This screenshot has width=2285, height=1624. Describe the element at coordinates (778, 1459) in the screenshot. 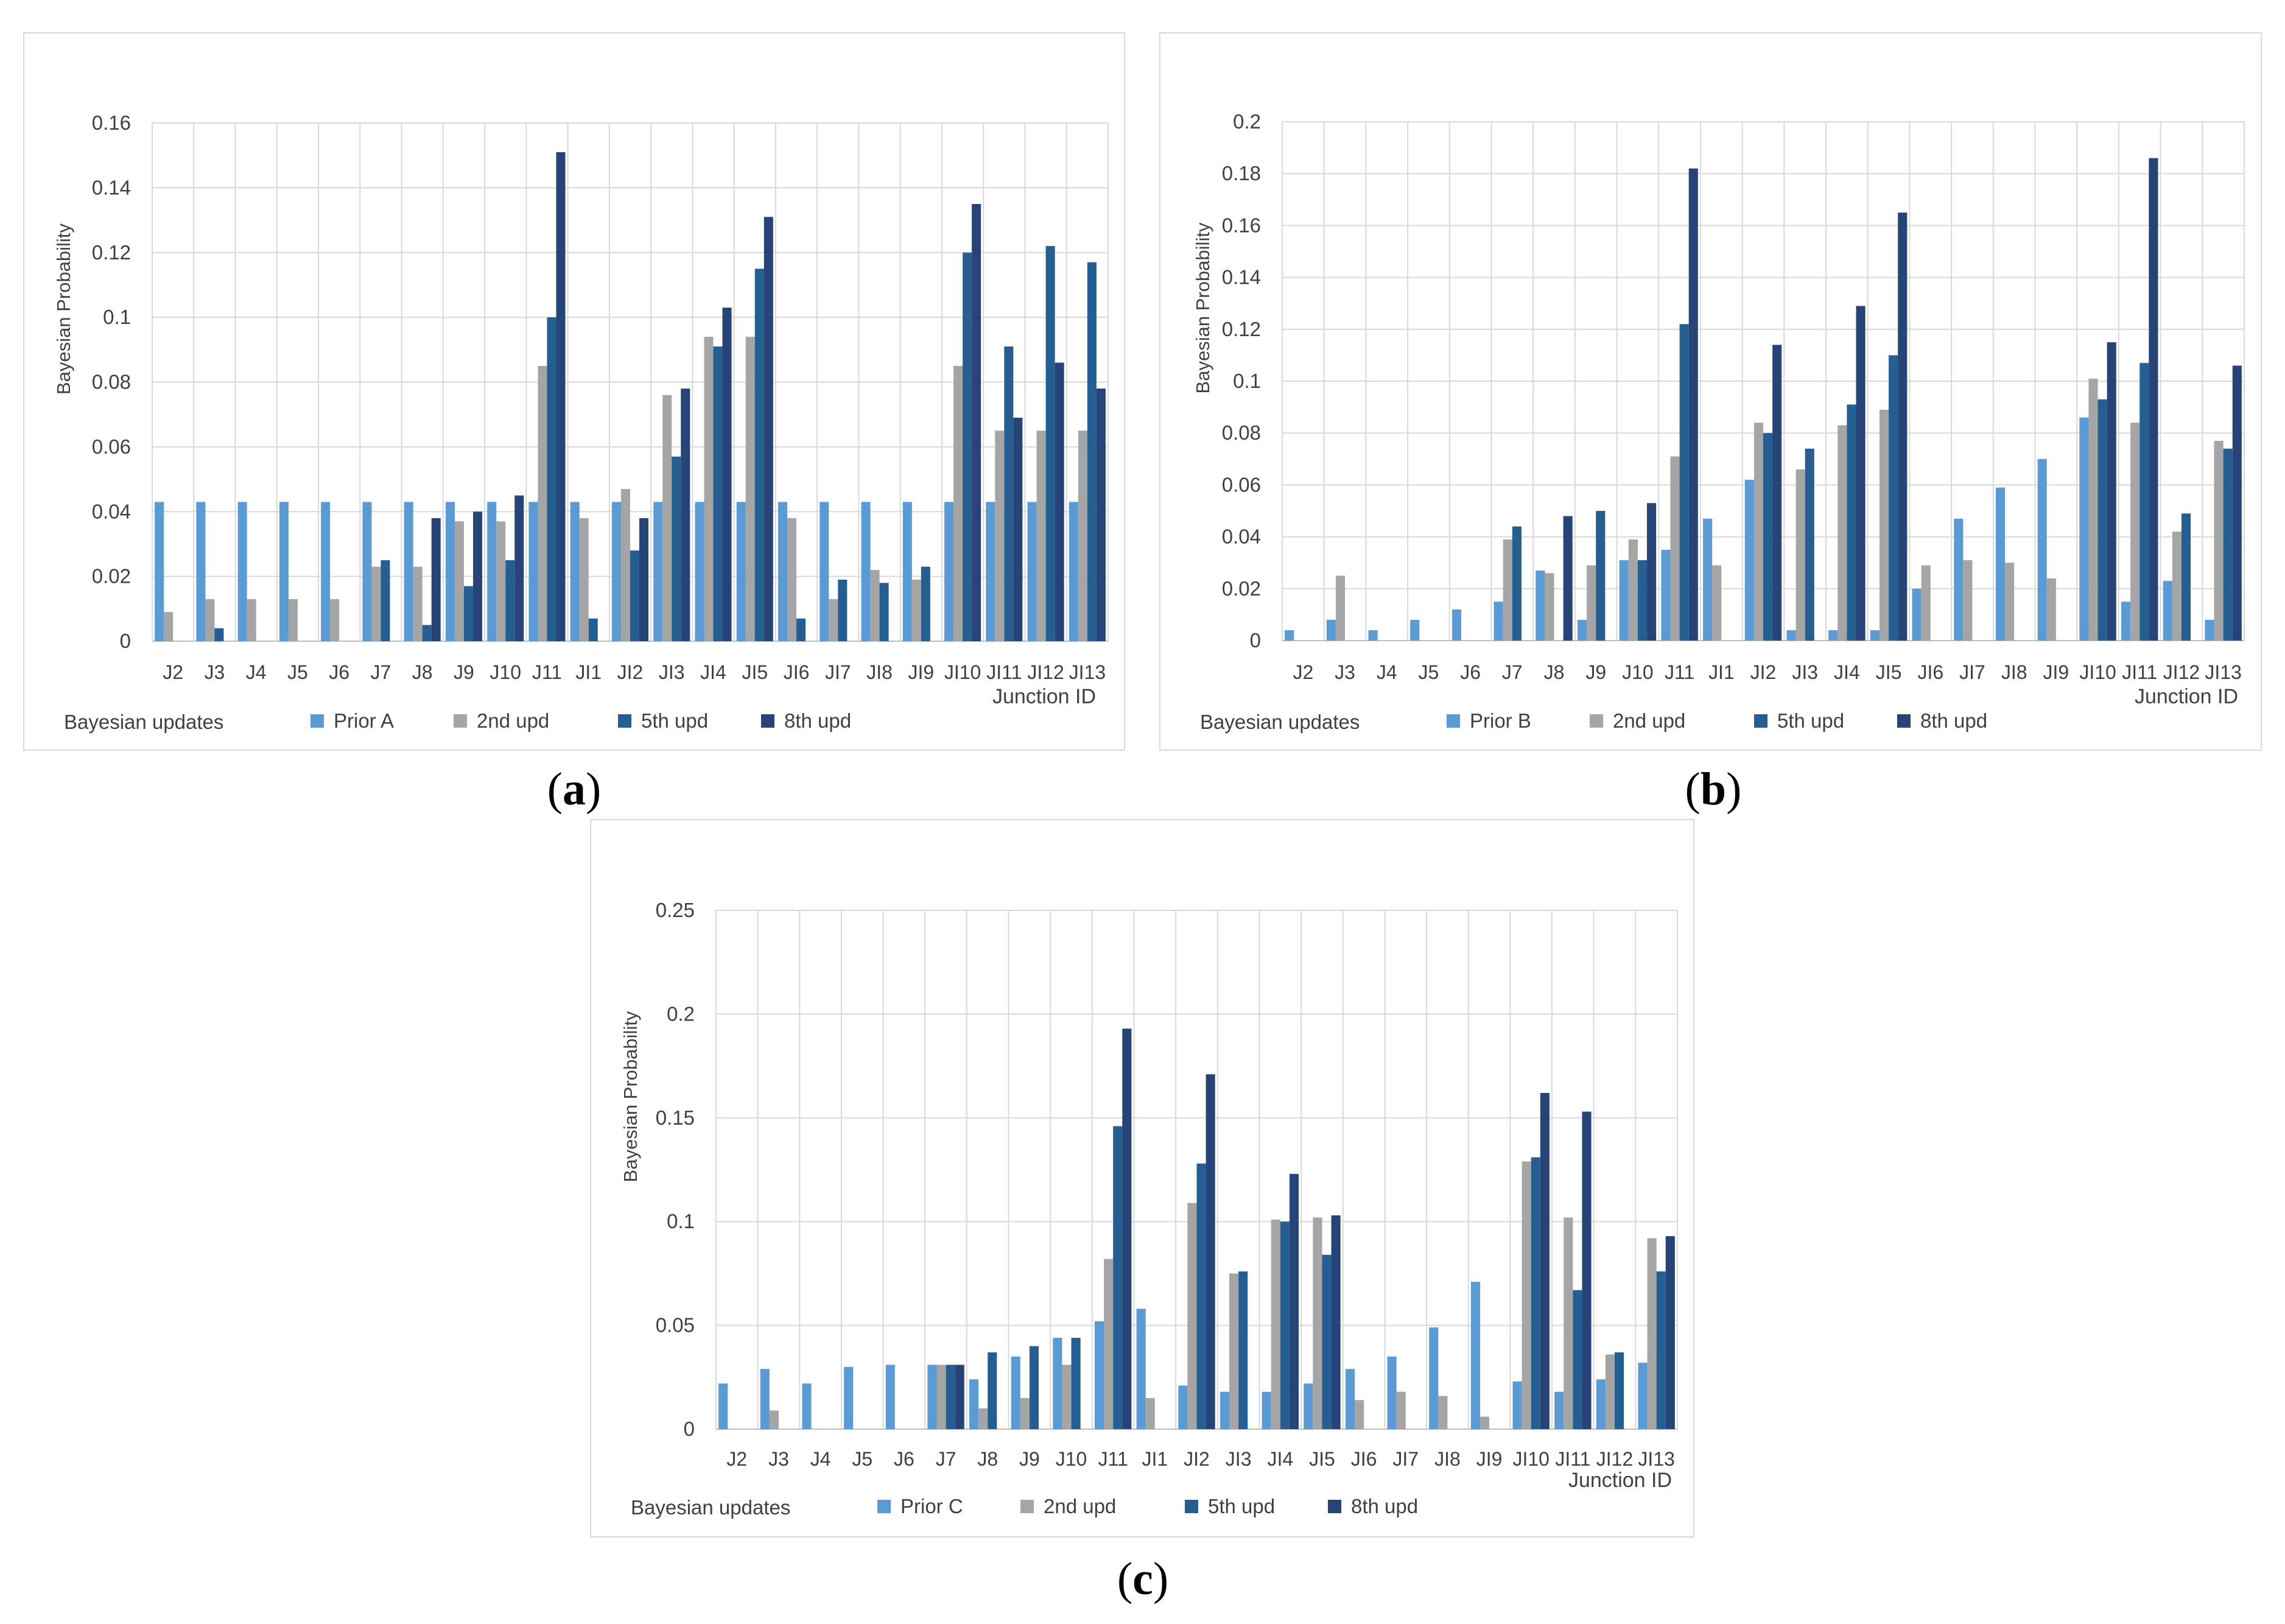

I see `x-tick-label: J3` at that location.